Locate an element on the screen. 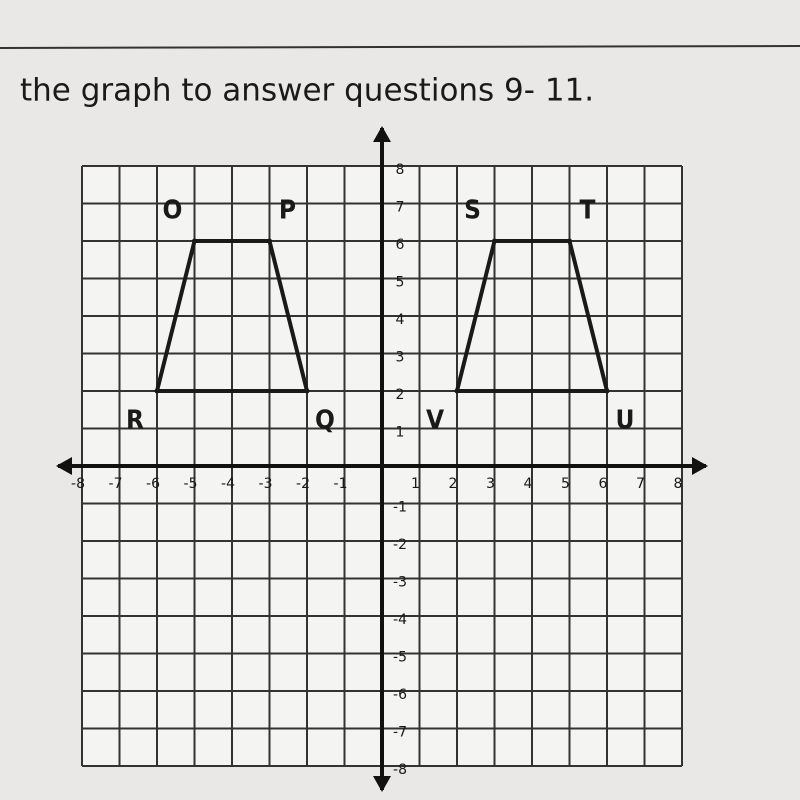 The width and height of the screenshot is (800, 800). x-tick-label: -7 is located at coordinates (116, 484).